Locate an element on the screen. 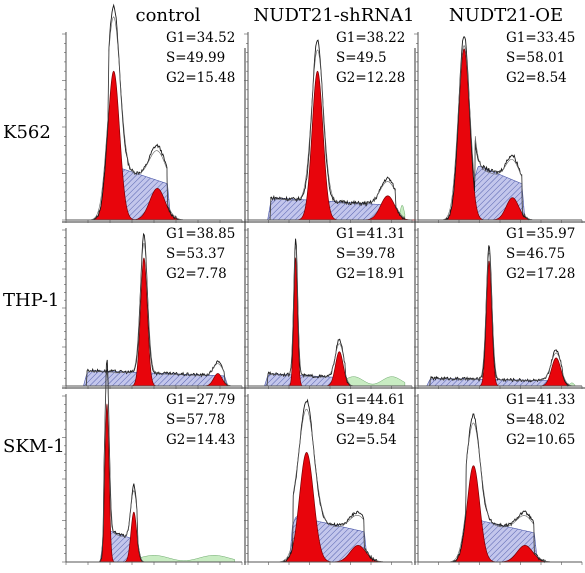  s-percentage-label: S=57.78 is located at coordinates (195, 420).